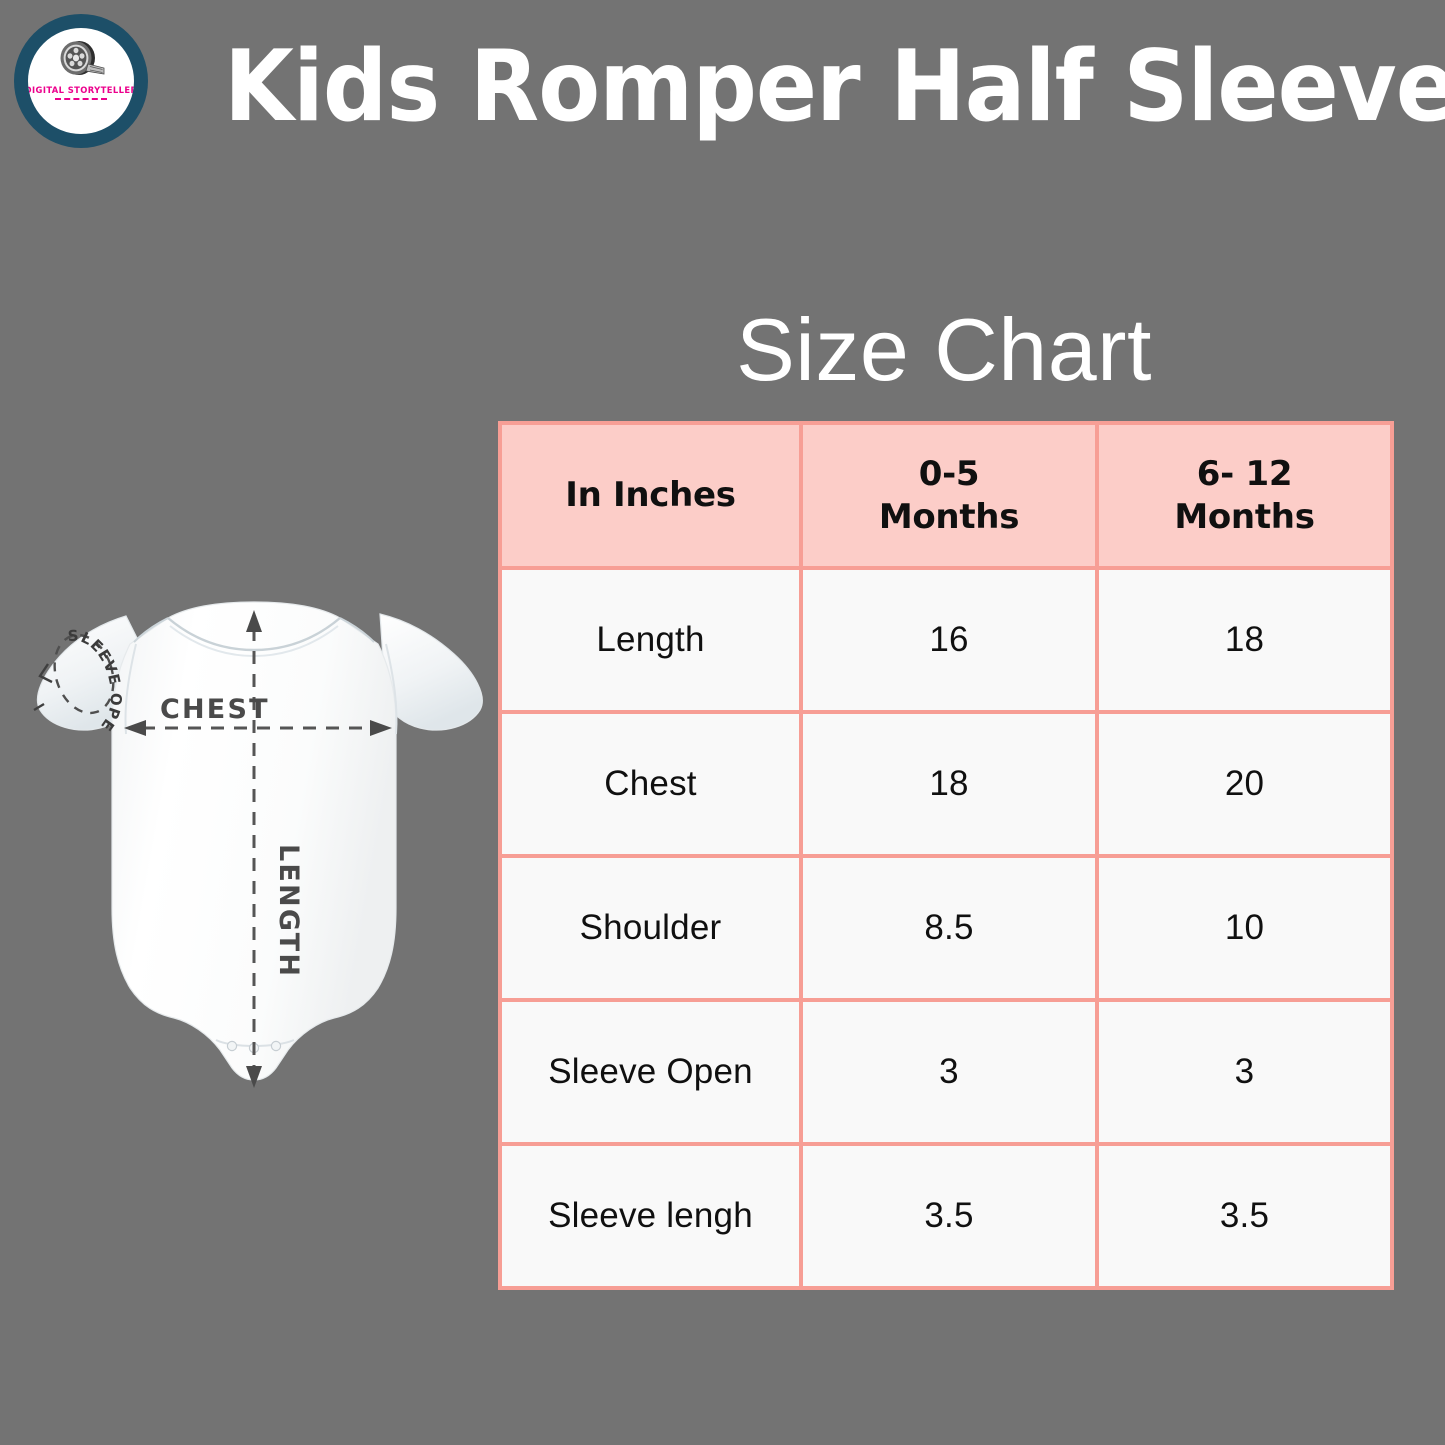 Image resolution: width=1445 pixels, height=1445 pixels. I want to click on table-row: Length 16 18, so click(946, 640).